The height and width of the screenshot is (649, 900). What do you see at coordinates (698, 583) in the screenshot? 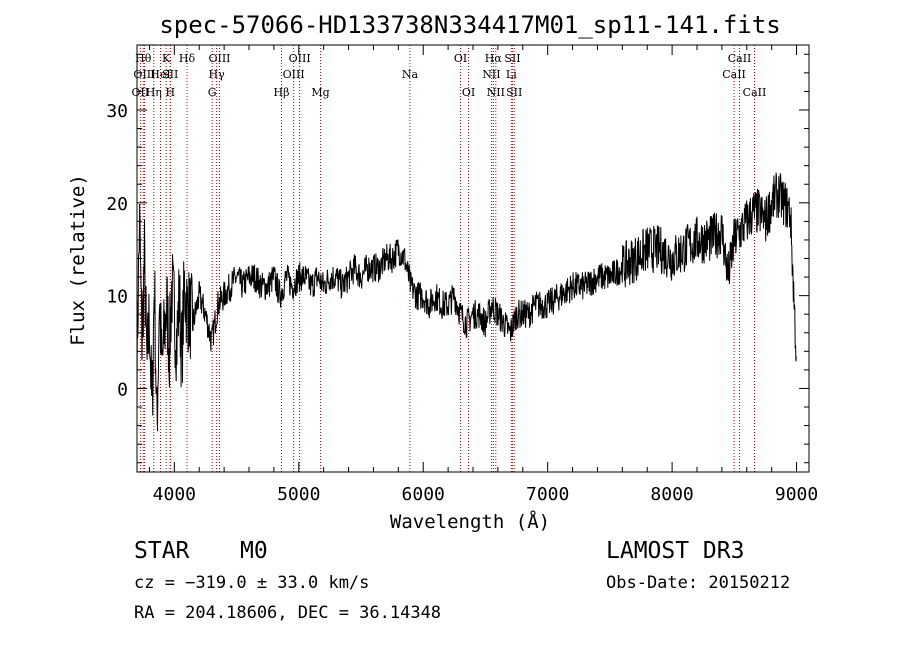
I see `obs-date: Obs-Date: 20150212` at bounding box center [698, 583].